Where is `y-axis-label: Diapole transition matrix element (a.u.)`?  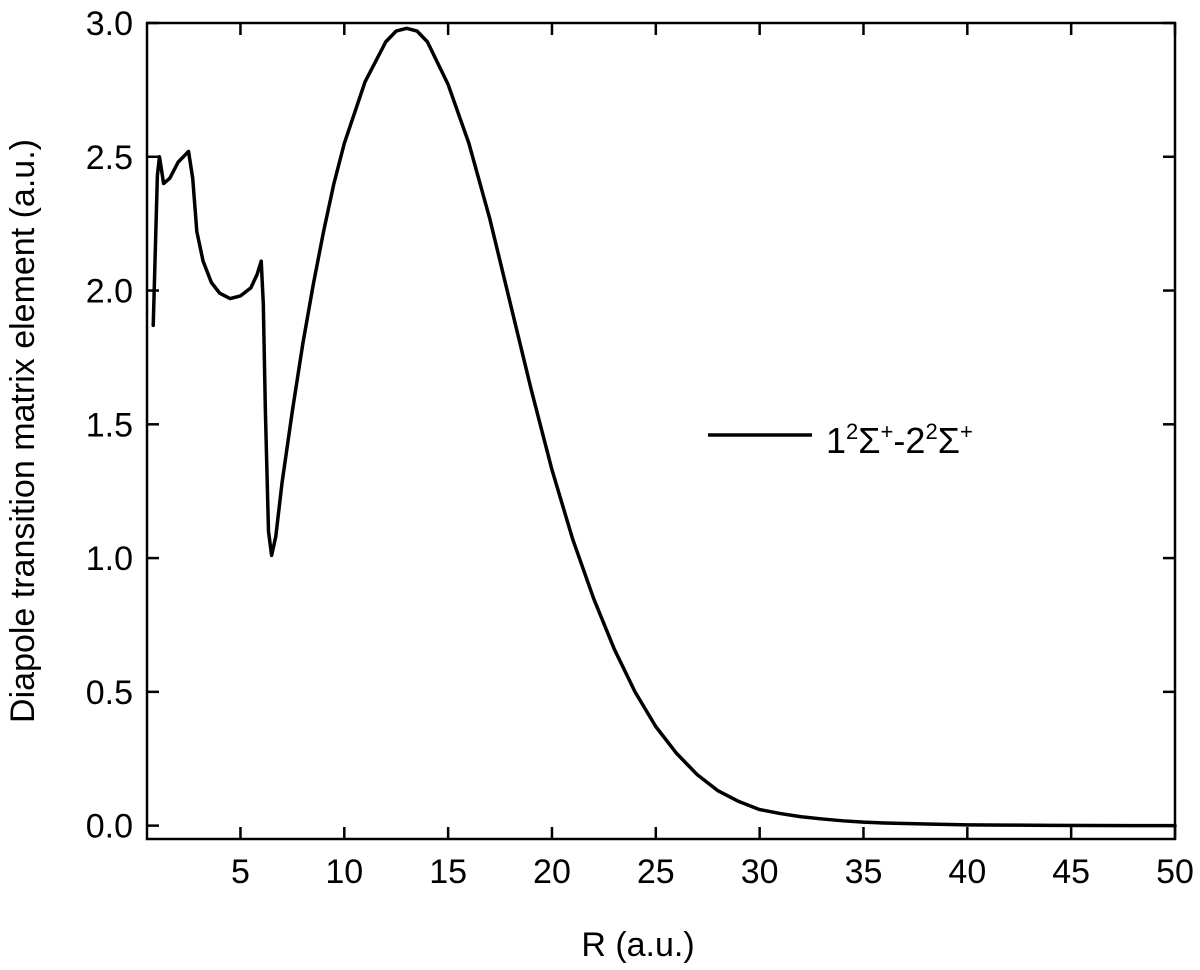 y-axis-label: Diapole transition matrix element (a.u.) is located at coordinates (23, 431).